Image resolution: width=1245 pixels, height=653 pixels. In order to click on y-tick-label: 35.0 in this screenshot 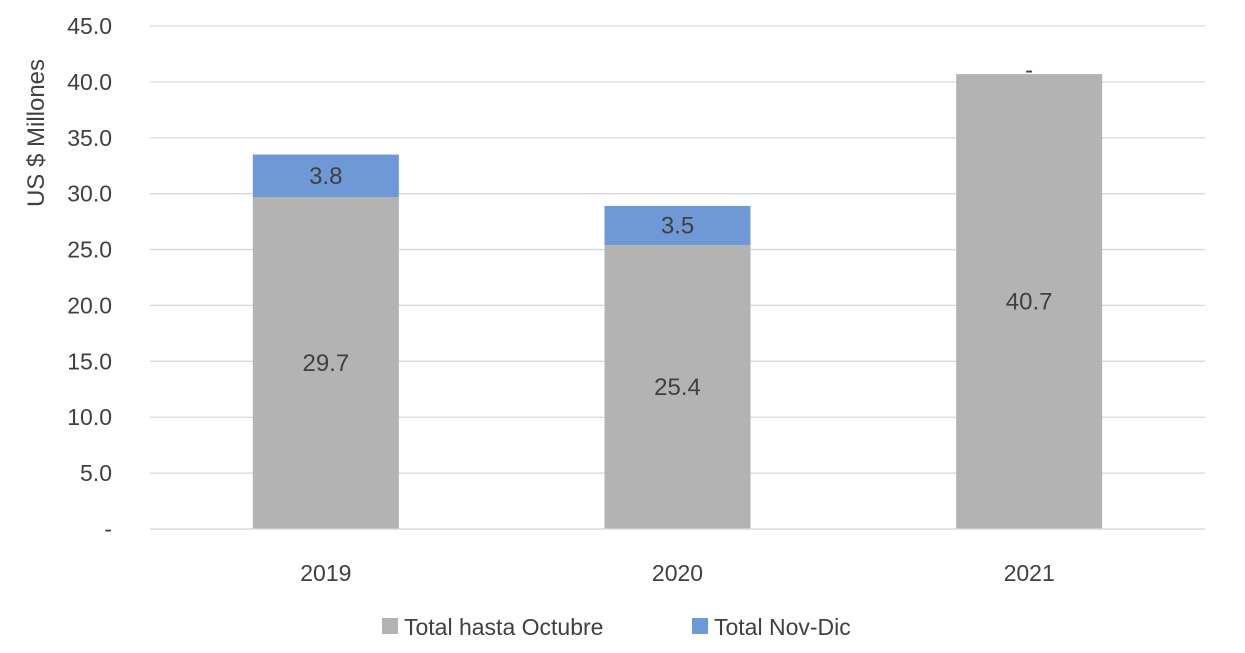, I will do `click(89, 138)`.